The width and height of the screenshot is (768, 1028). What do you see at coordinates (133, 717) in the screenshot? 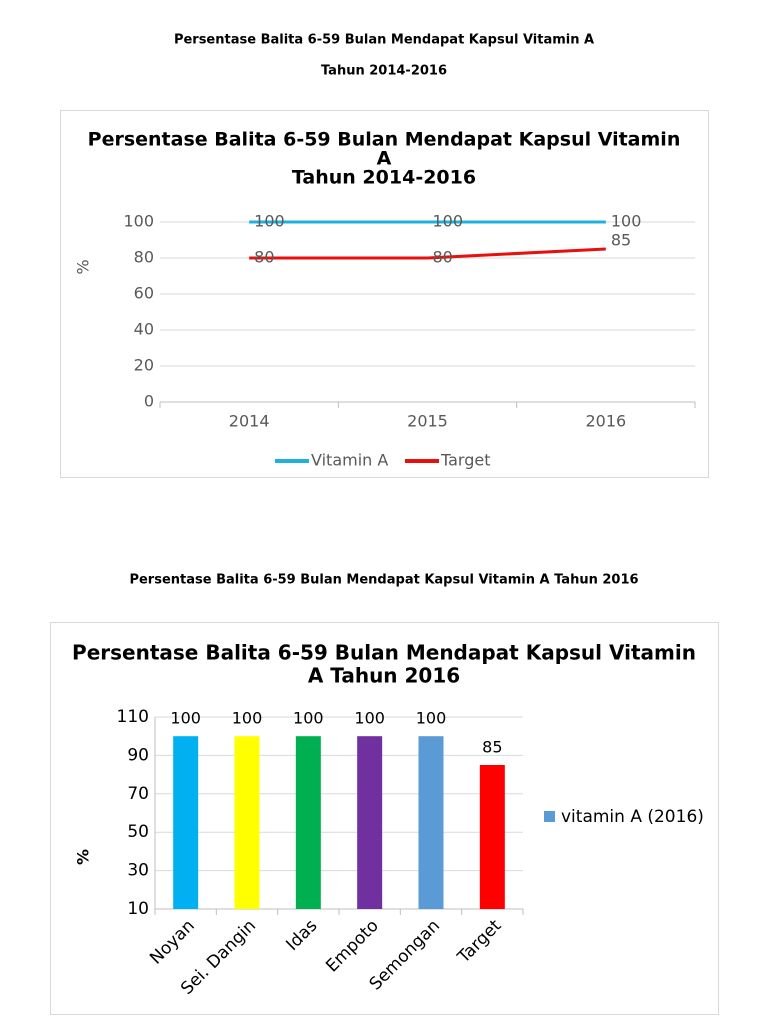
I see `y-tick-label: 110` at bounding box center [133, 717].